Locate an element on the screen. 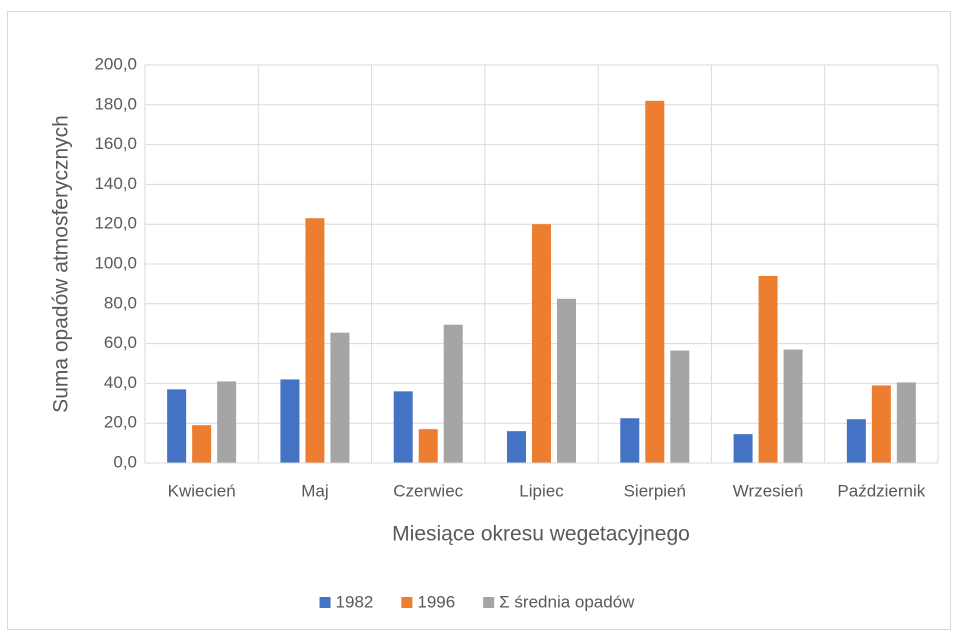 The height and width of the screenshot is (633, 954). y-axis-title: Suma opadów atmosferycznych is located at coordinates (61, 264).